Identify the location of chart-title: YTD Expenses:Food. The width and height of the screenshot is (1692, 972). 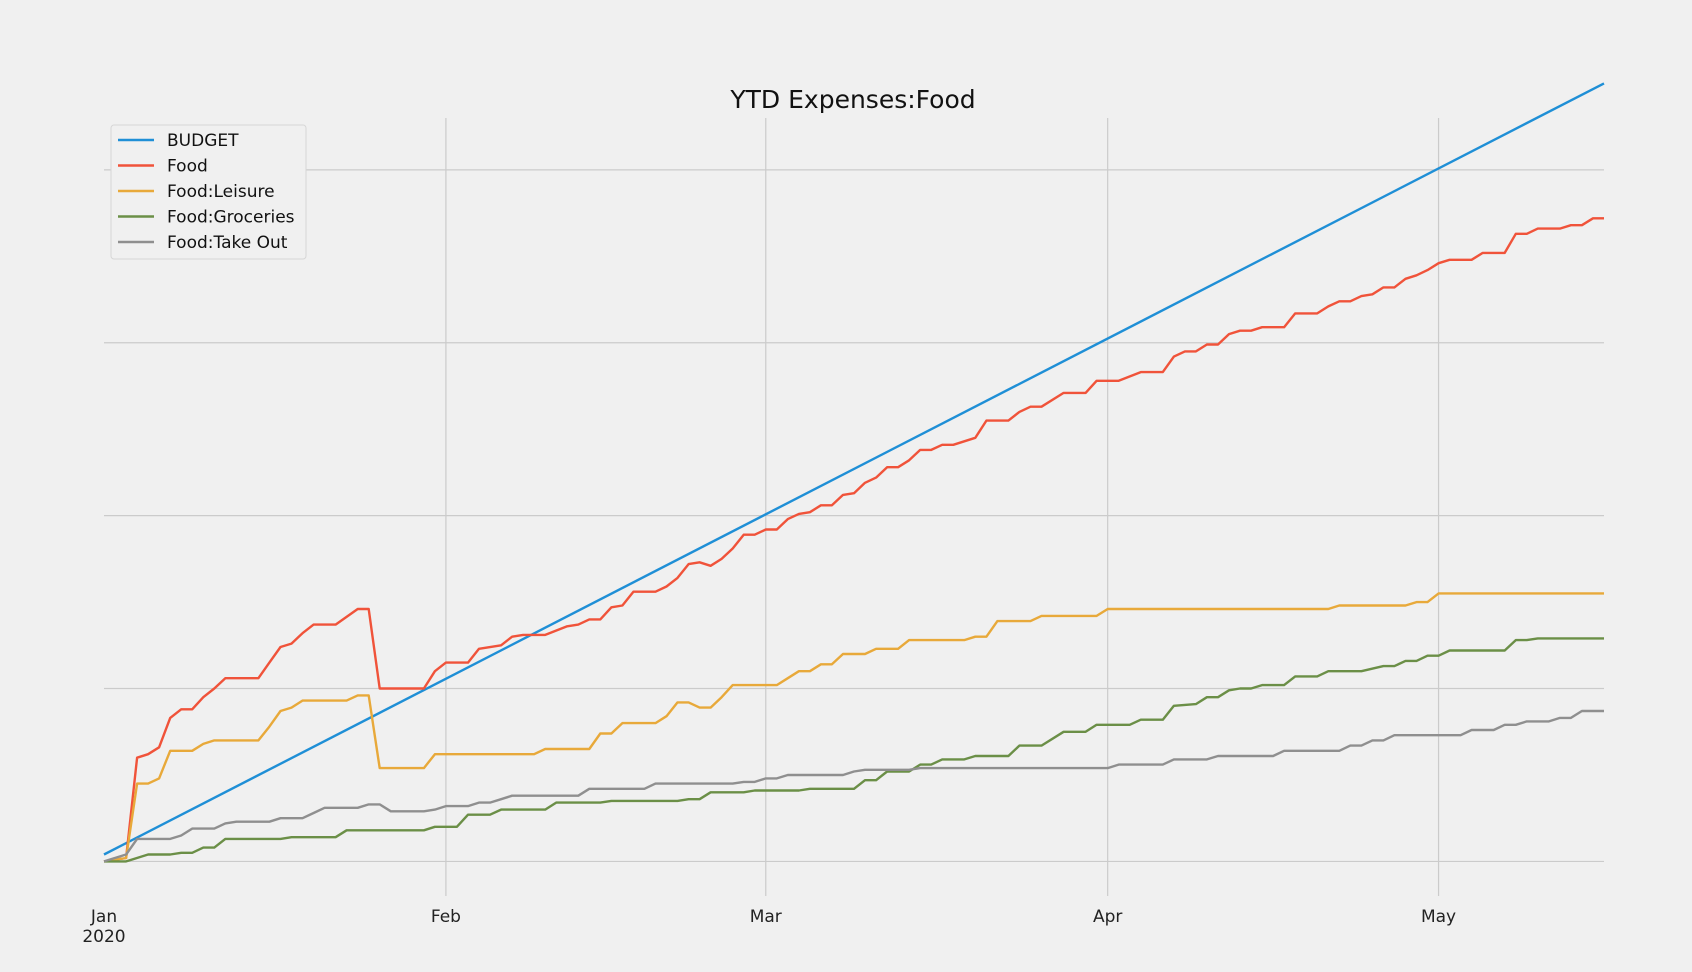
(852, 99).